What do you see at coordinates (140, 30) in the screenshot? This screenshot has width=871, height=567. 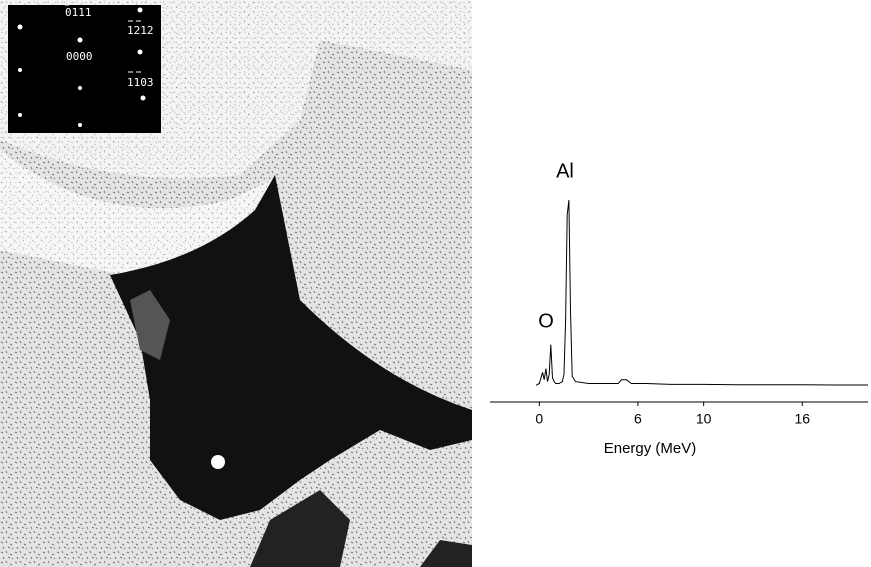 I see `inset-label: 1212` at bounding box center [140, 30].